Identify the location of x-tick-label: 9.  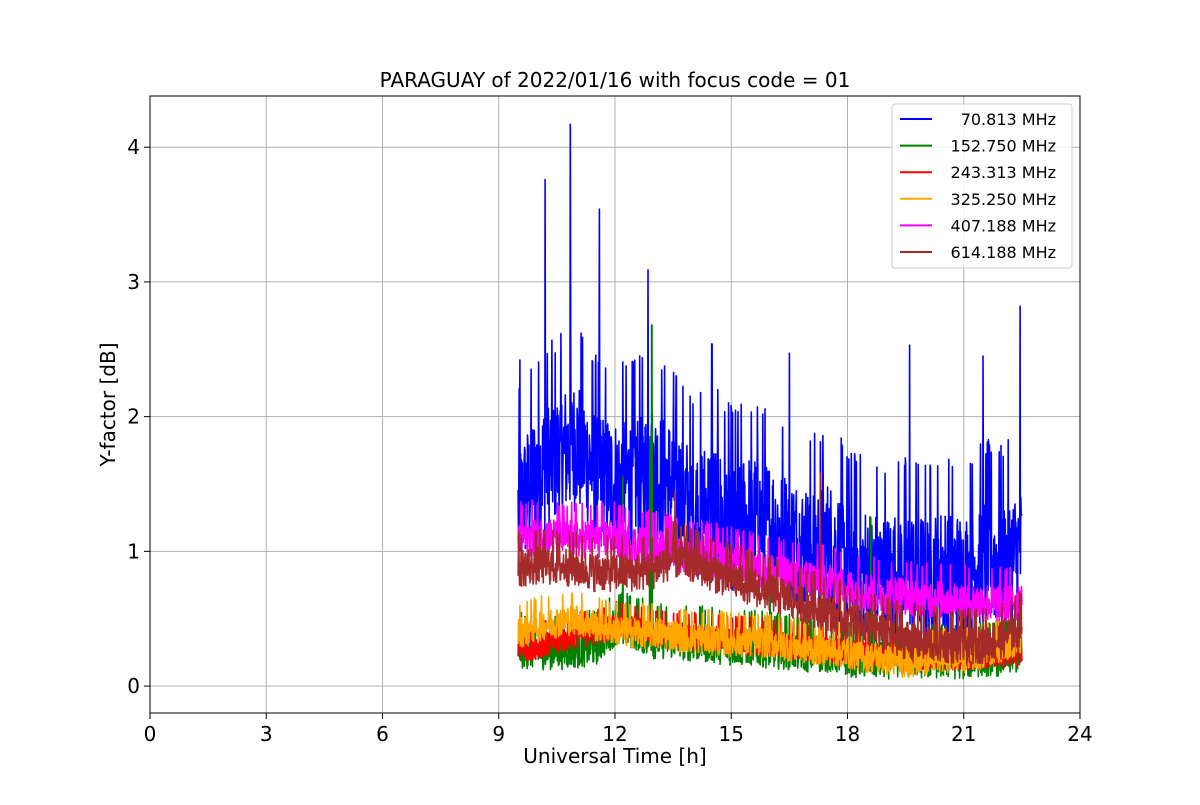
(498, 734).